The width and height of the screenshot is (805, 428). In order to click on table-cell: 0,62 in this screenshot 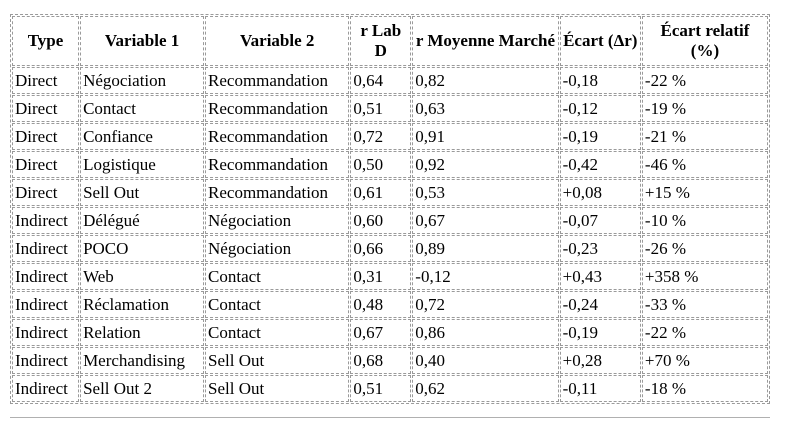, I will do `click(485, 388)`.